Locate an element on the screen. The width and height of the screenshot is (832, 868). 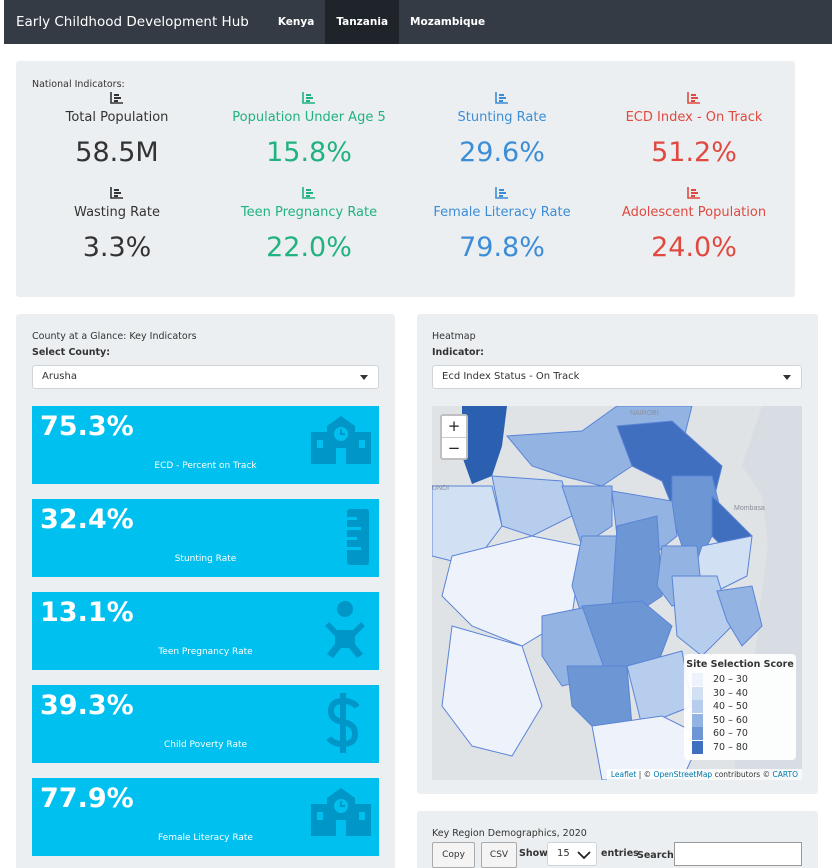
carto-link: CARTO is located at coordinates (785, 774).